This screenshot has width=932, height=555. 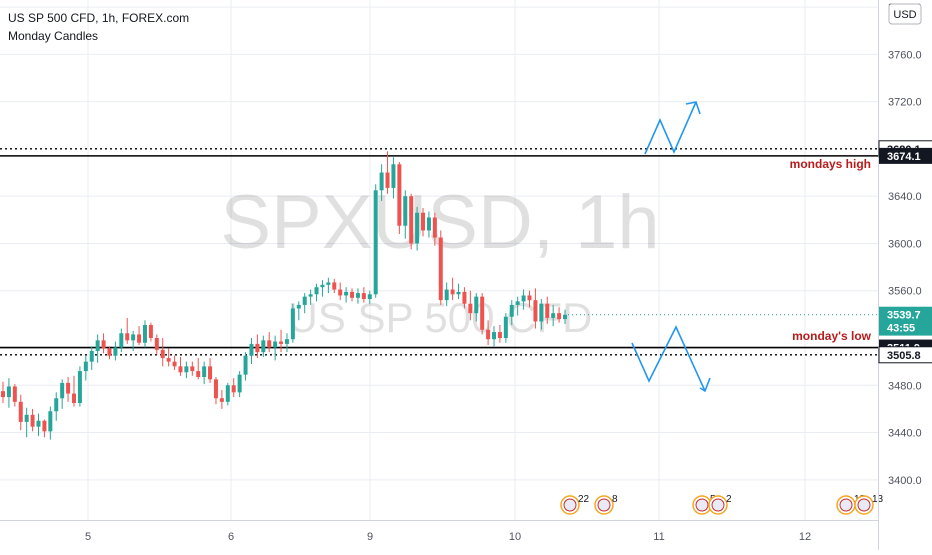 What do you see at coordinates (905, 355) in the screenshot?
I see `price-axis-label: 3505.8` at bounding box center [905, 355].